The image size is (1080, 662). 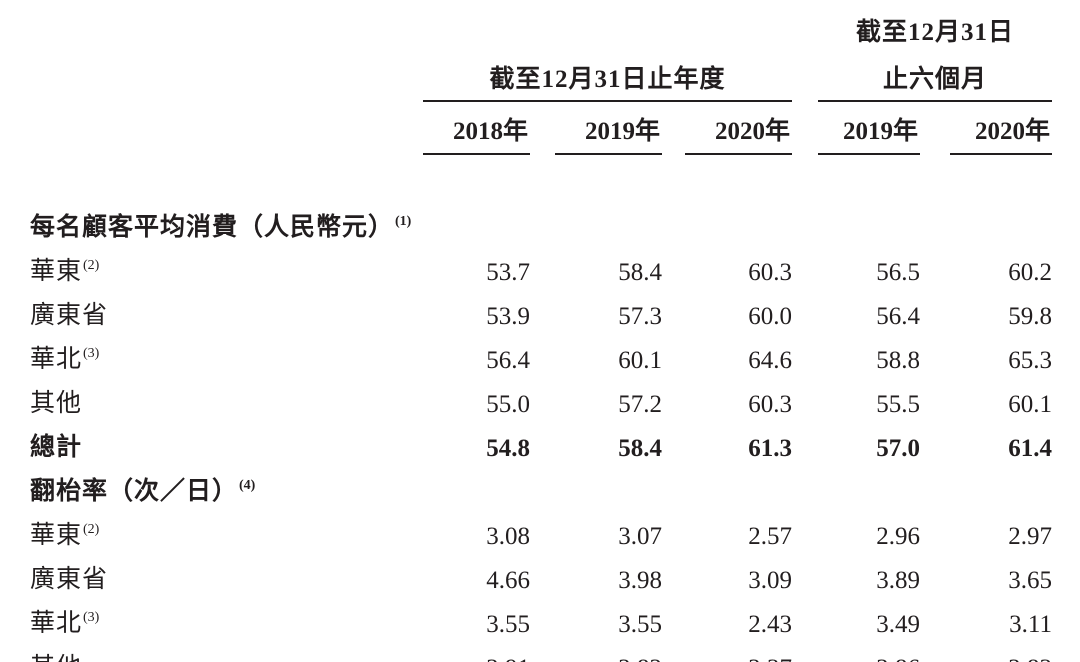 What do you see at coordinates (226, 447) in the screenshot?
I see `row-label: 總計` at bounding box center [226, 447].